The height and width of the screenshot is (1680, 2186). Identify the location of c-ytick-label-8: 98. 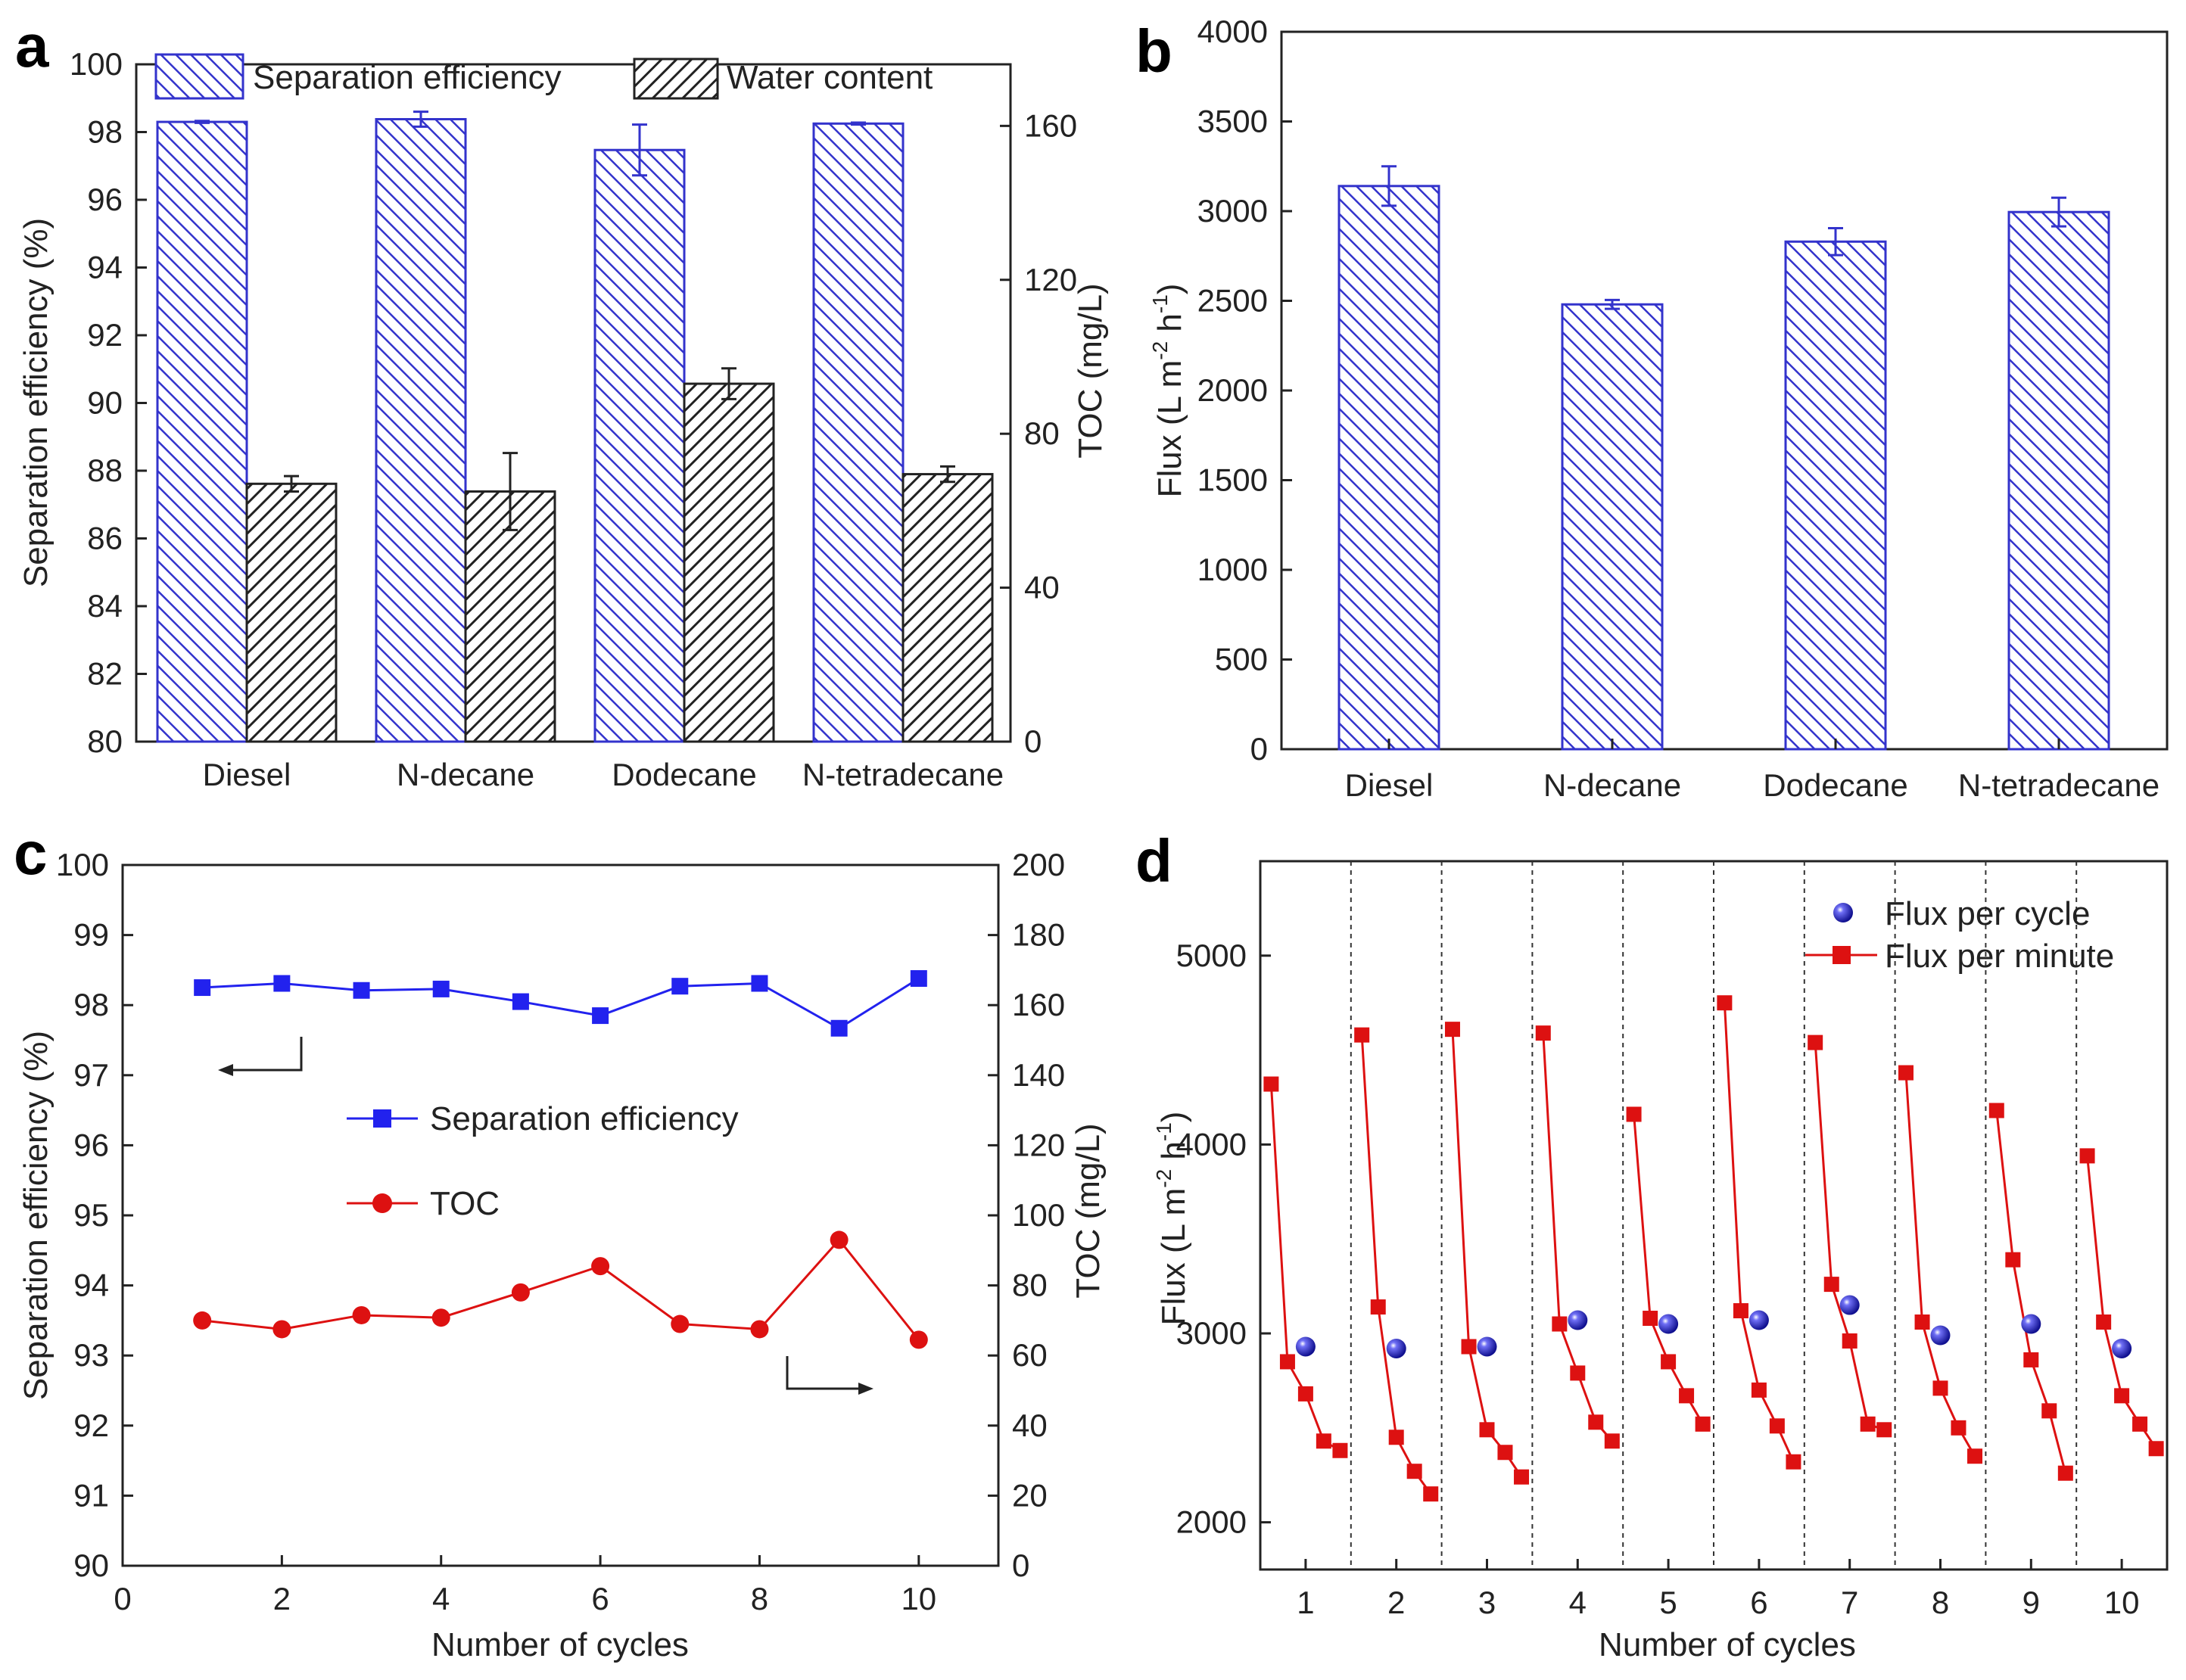
(91, 1004).